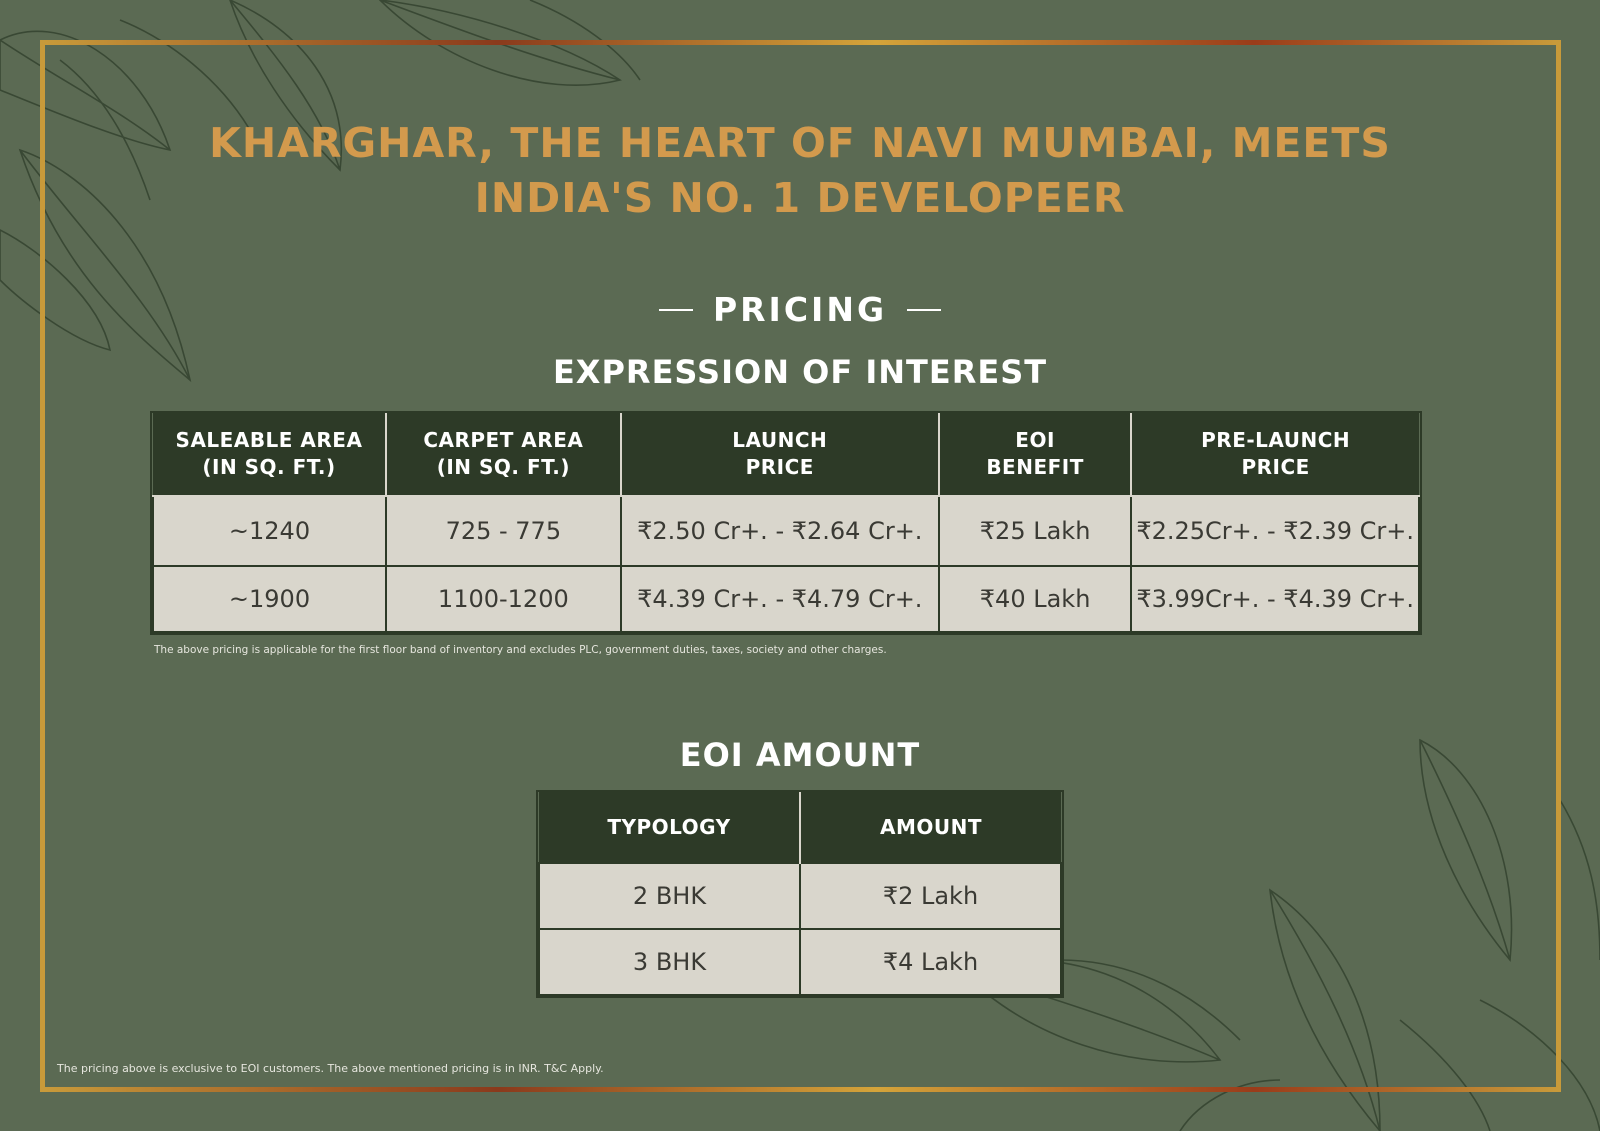  I want to click on table-row: 2 BHK ₹2 Lakh, so click(800, 896).